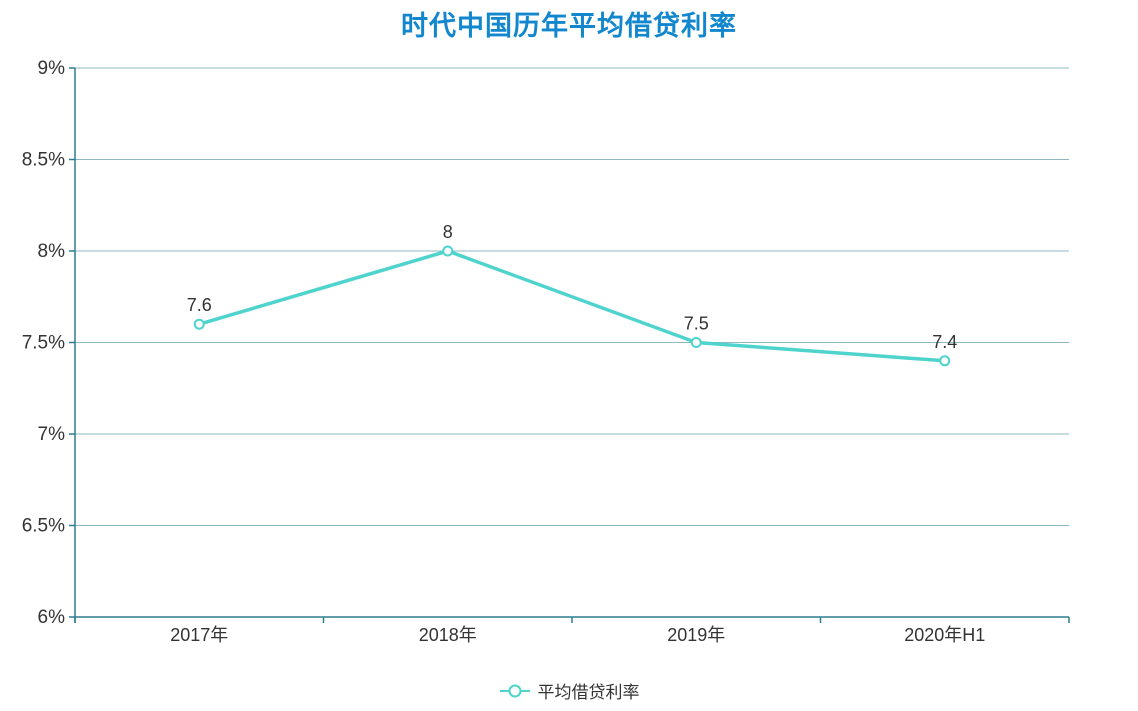 The width and height of the screenshot is (1138, 711). What do you see at coordinates (52, 68) in the screenshot?
I see `y-axis-tick-label: 9%` at bounding box center [52, 68].